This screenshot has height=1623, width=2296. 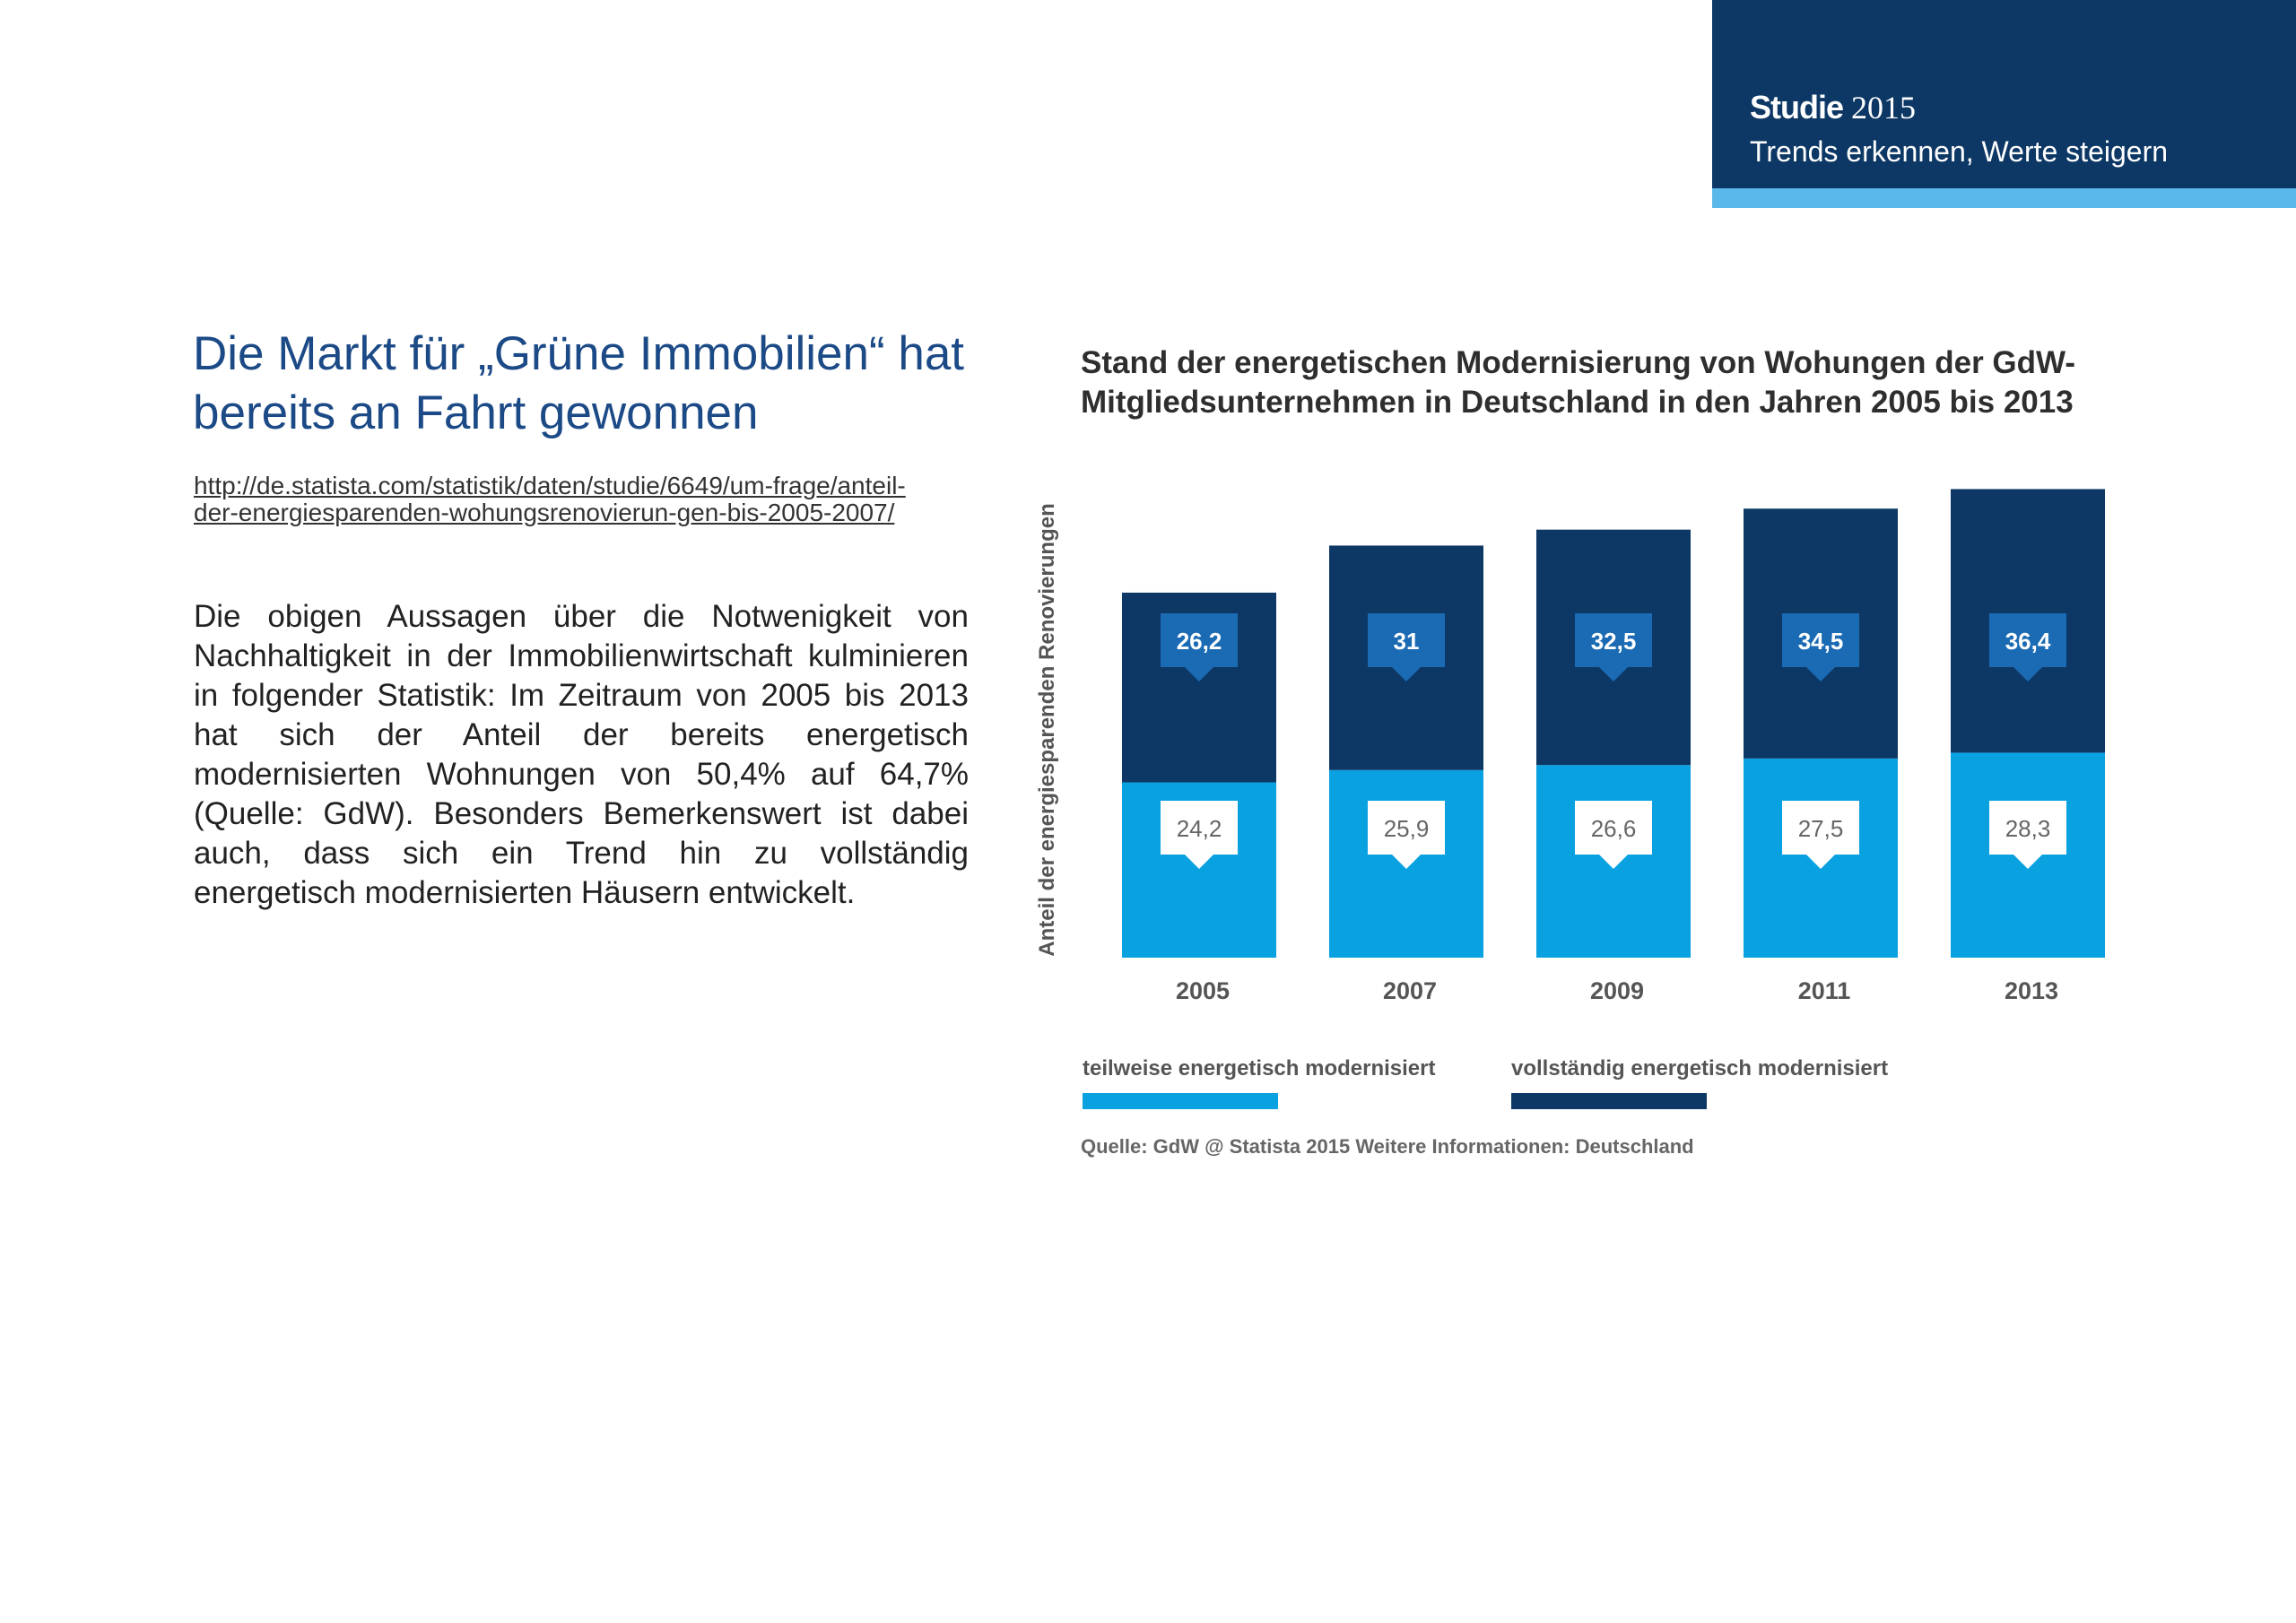 I want to click on data-label-full-2005-box, so click(x=1199, y=647).